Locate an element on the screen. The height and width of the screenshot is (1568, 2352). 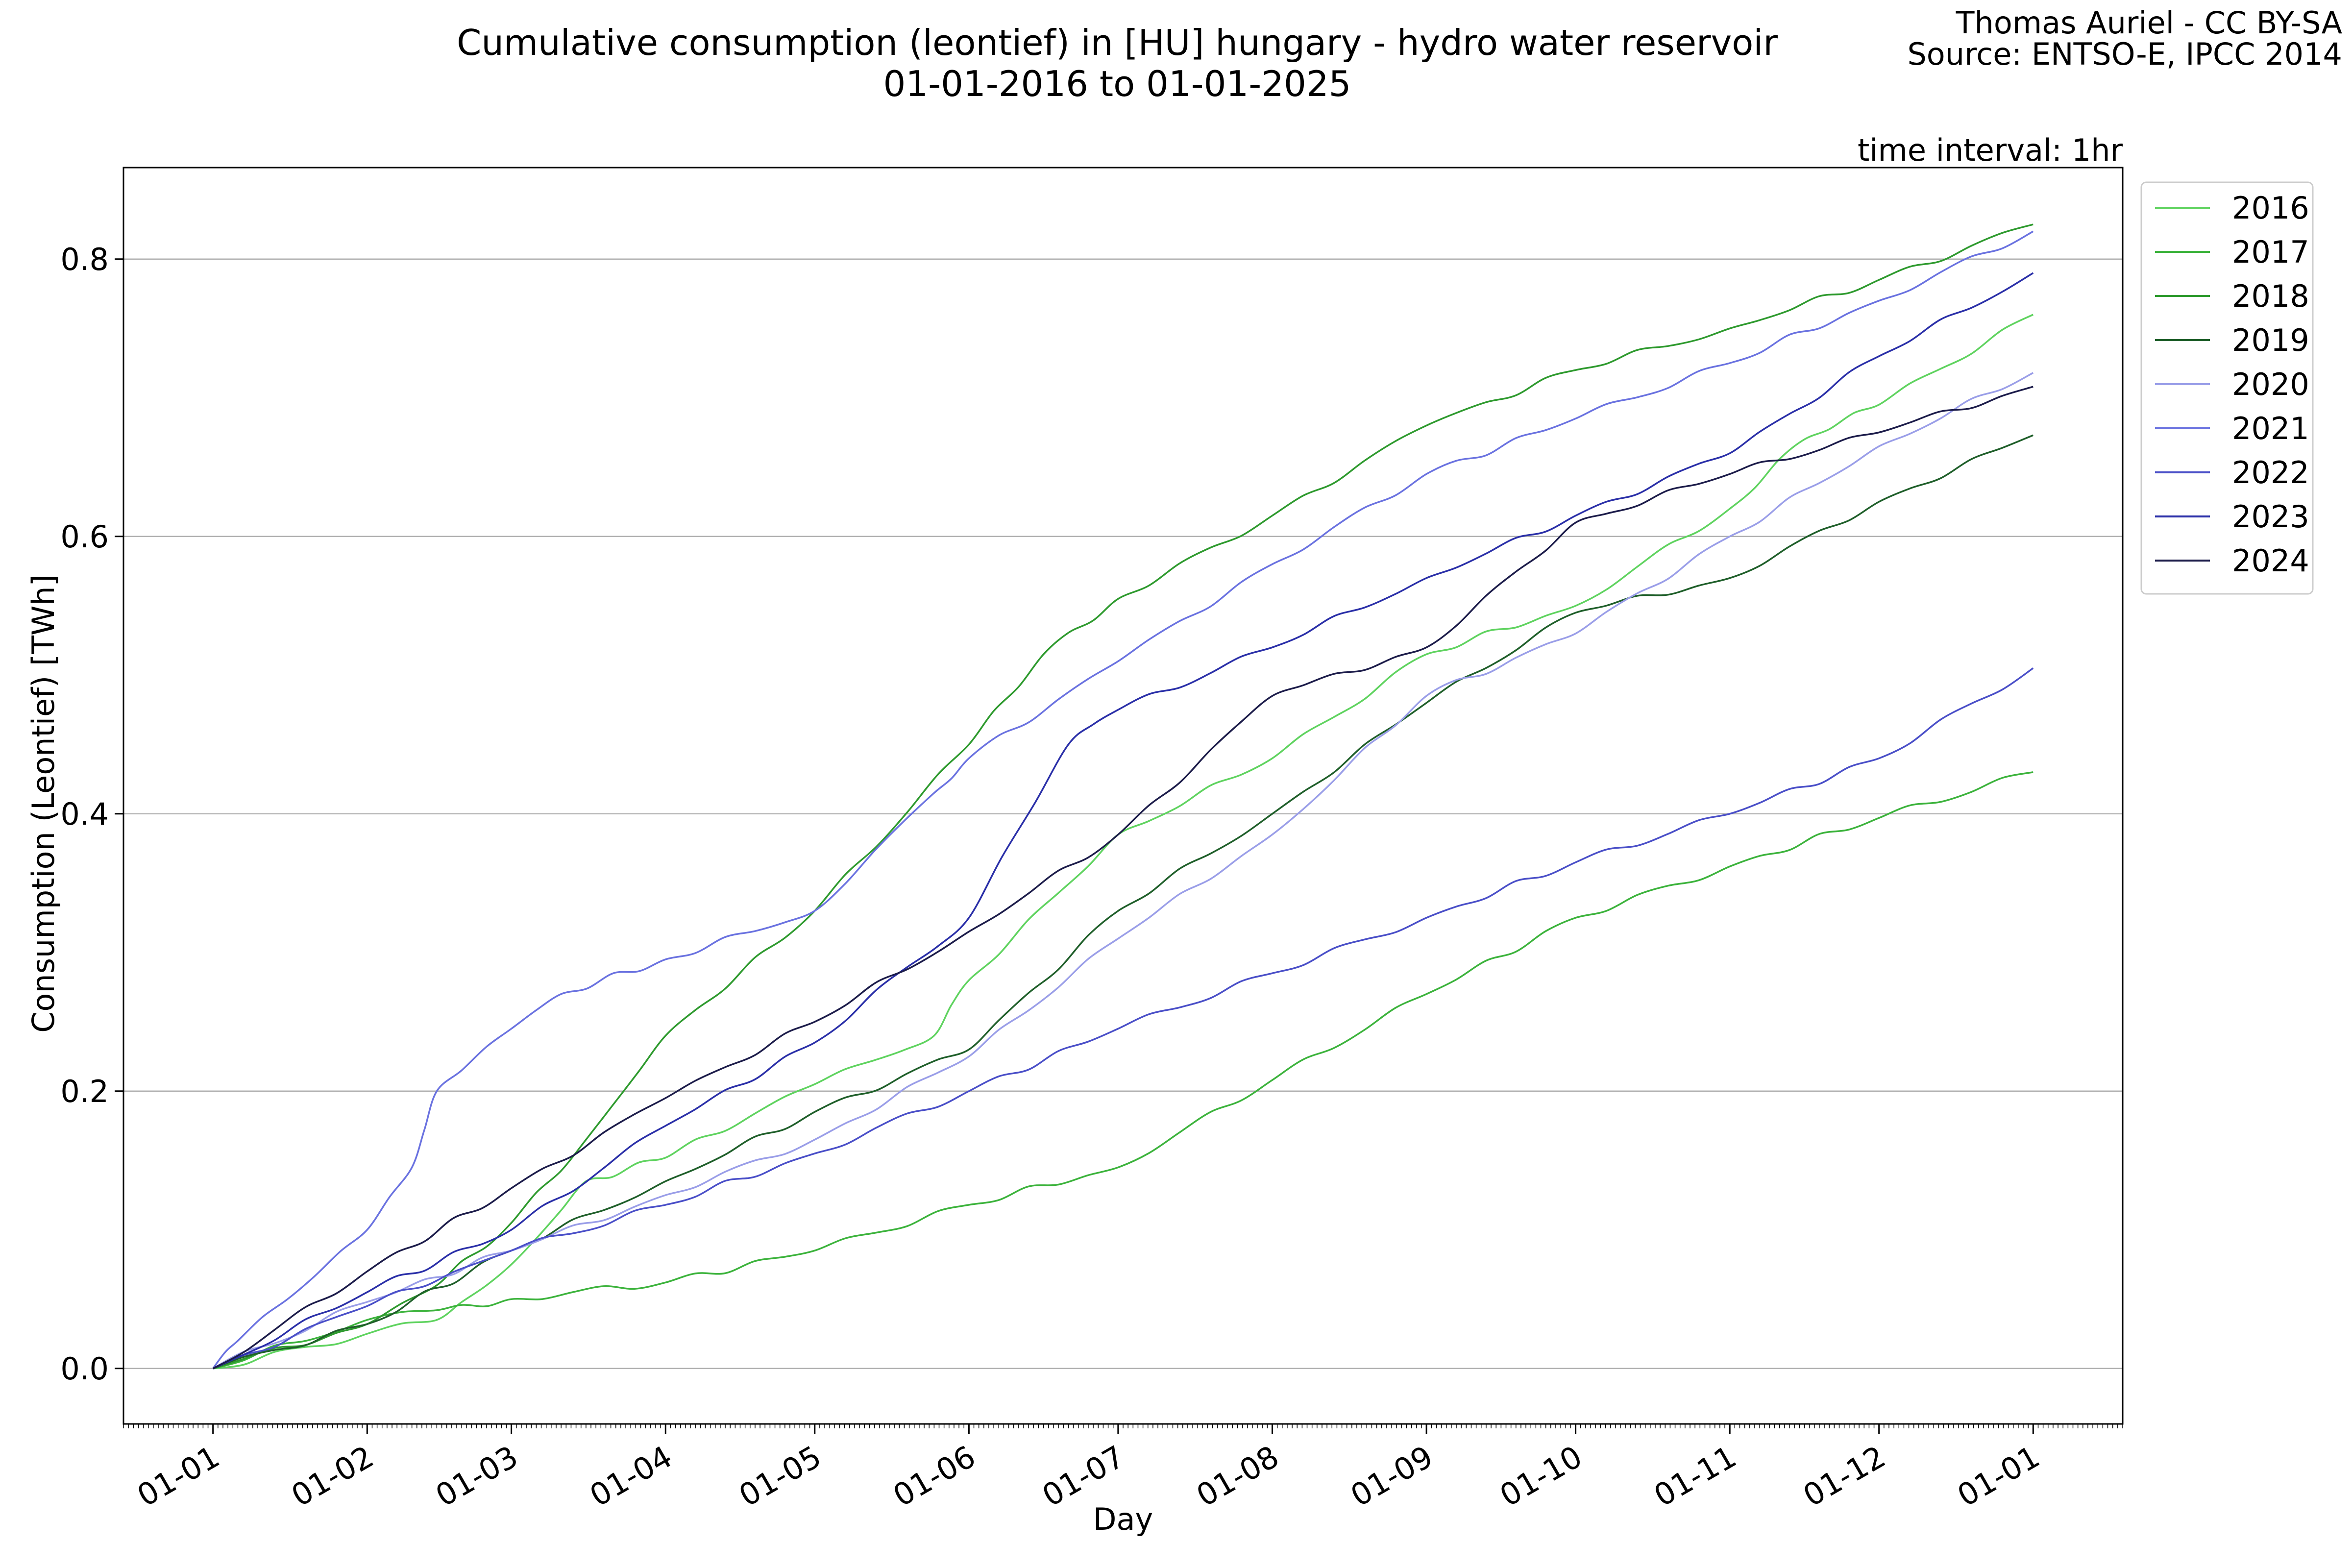
credit-author: Thomas Auriel - CC BY-SA is located at coordinates (2149, 23).